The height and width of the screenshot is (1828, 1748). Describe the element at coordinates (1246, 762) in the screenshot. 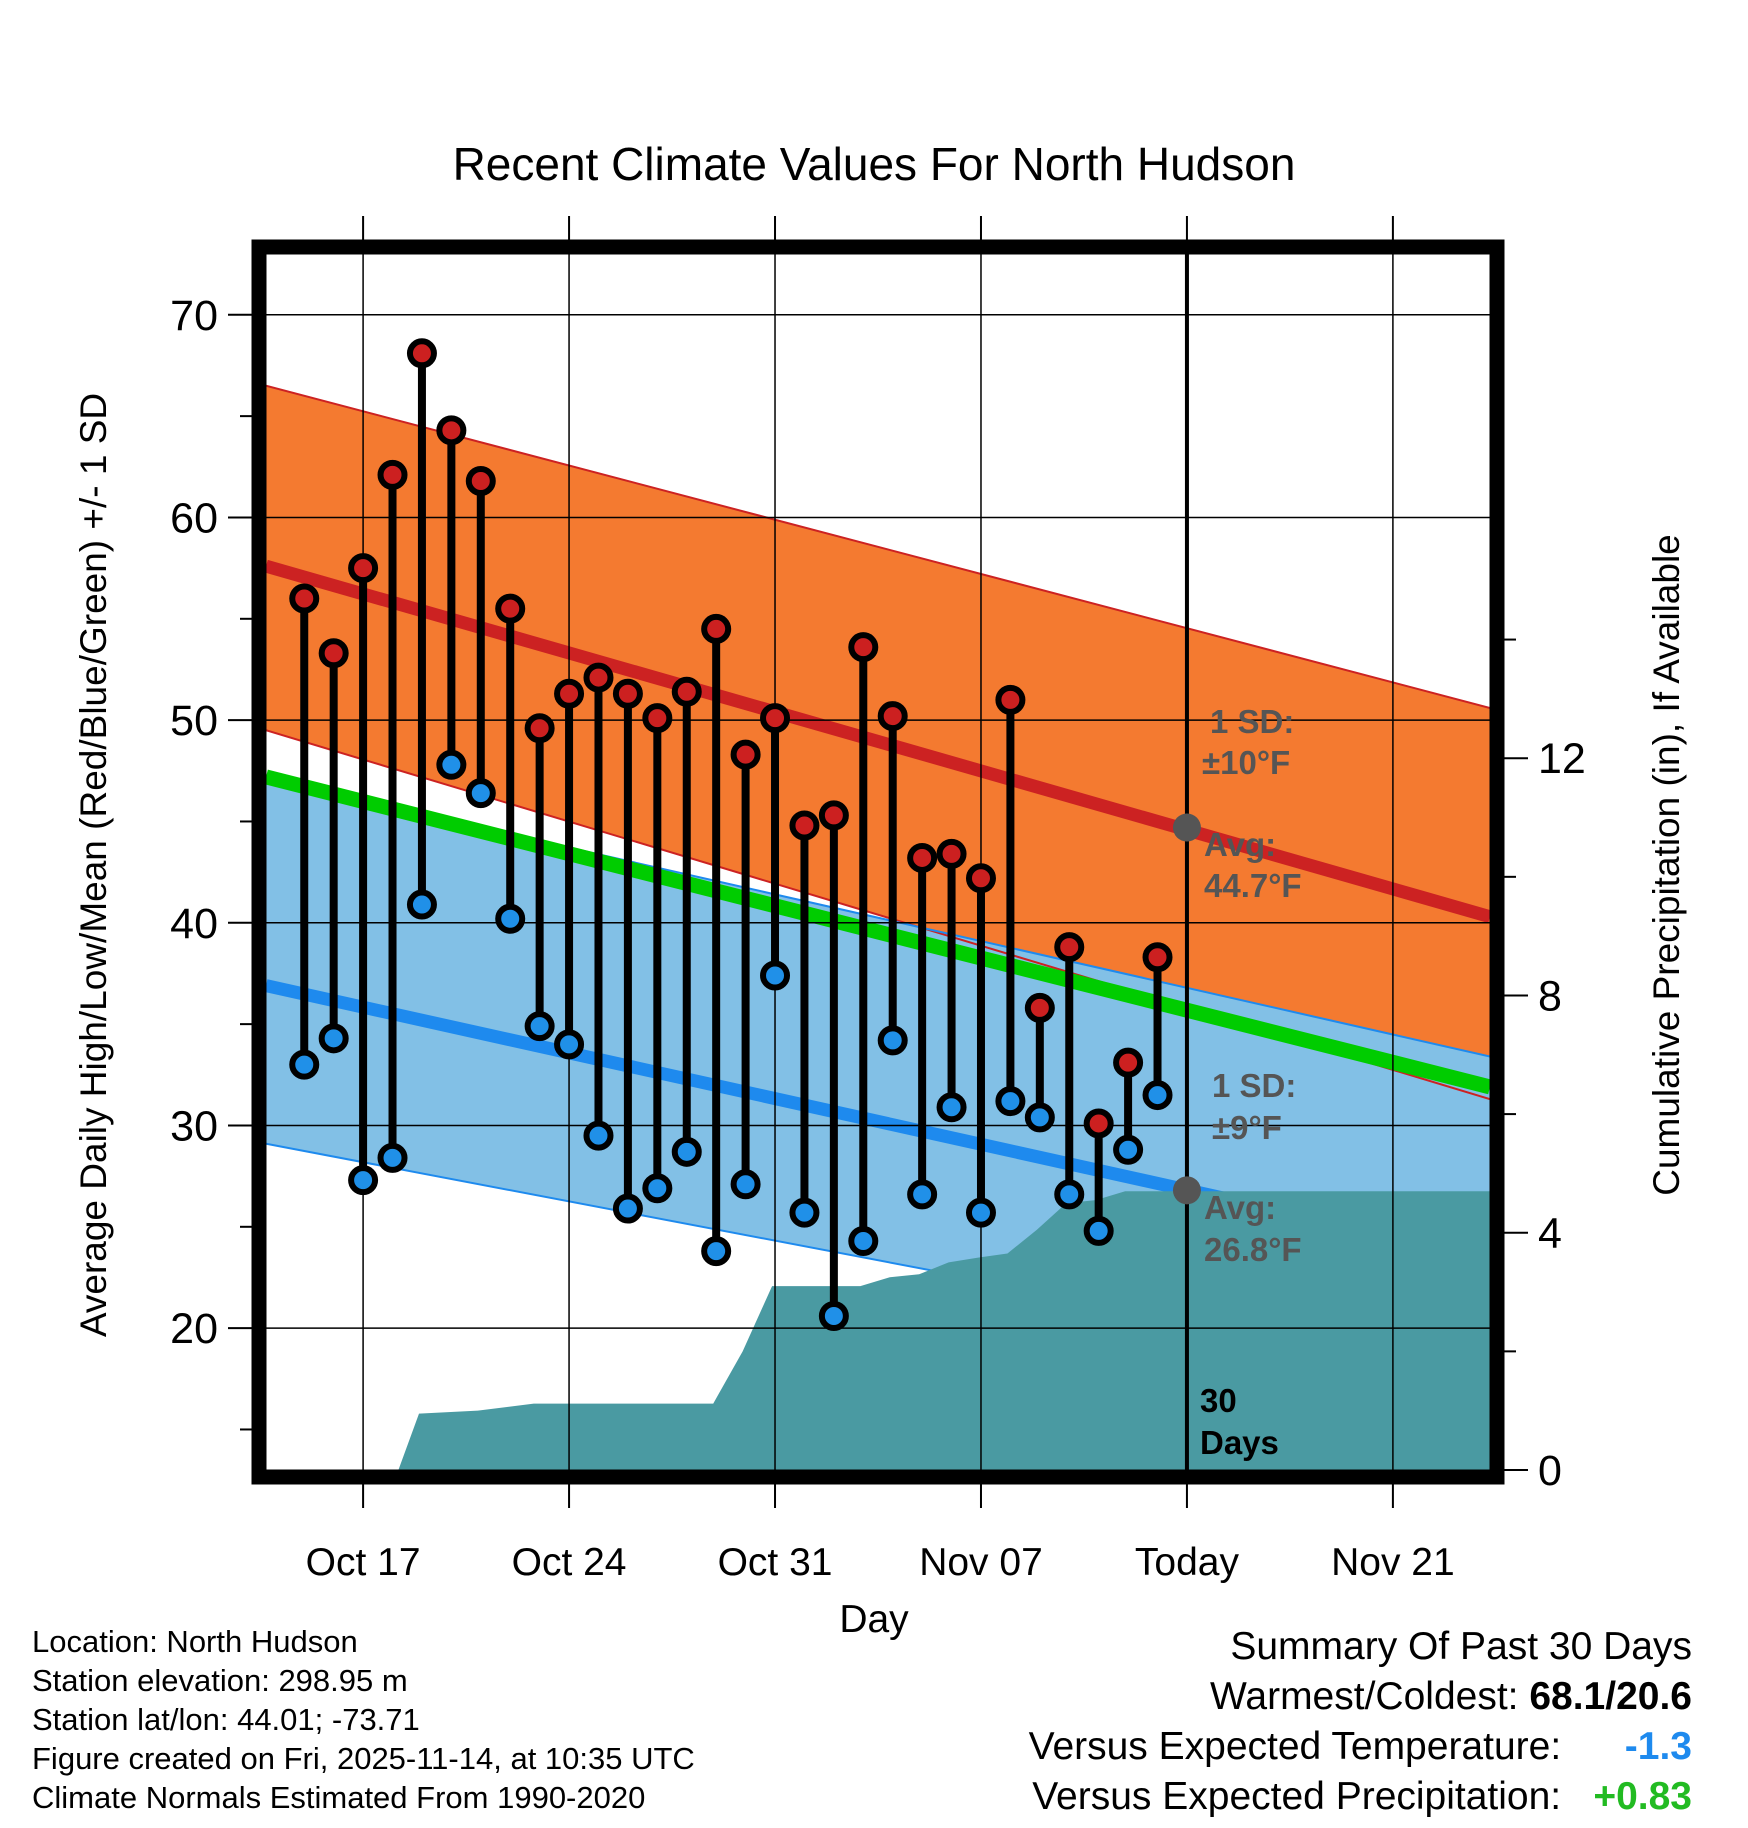

I see `high-sd-value: ±10°F` at that location.